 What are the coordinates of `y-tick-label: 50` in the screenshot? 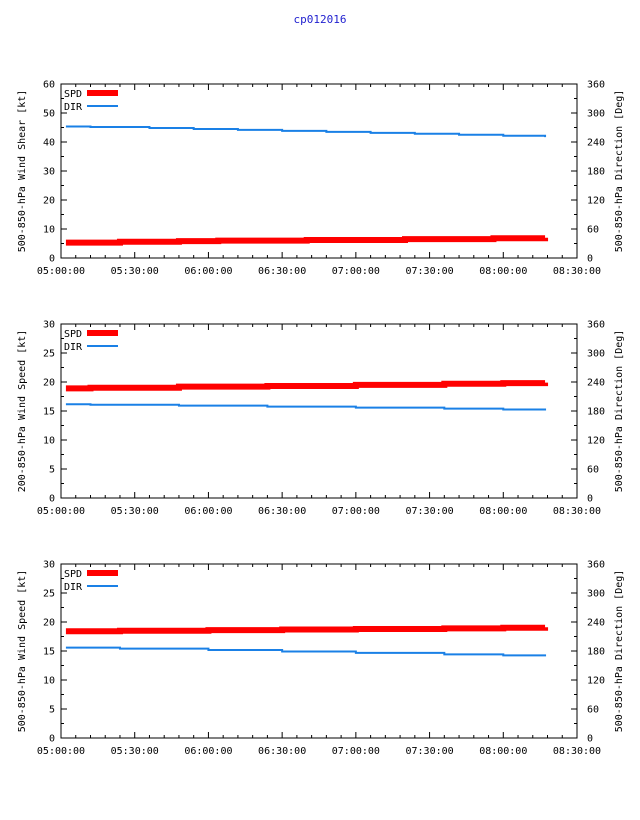 It's located at (49, 114).